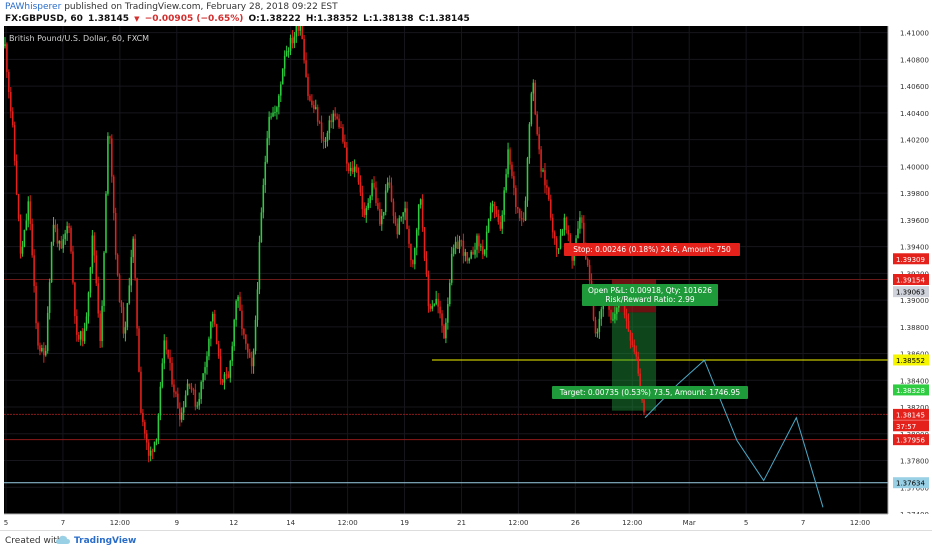 This screenshot has height=551, width=932. Describe the element at coordinates (914, 114) in the screenshot. I see `price-tick-label: 1.40400` at that location.